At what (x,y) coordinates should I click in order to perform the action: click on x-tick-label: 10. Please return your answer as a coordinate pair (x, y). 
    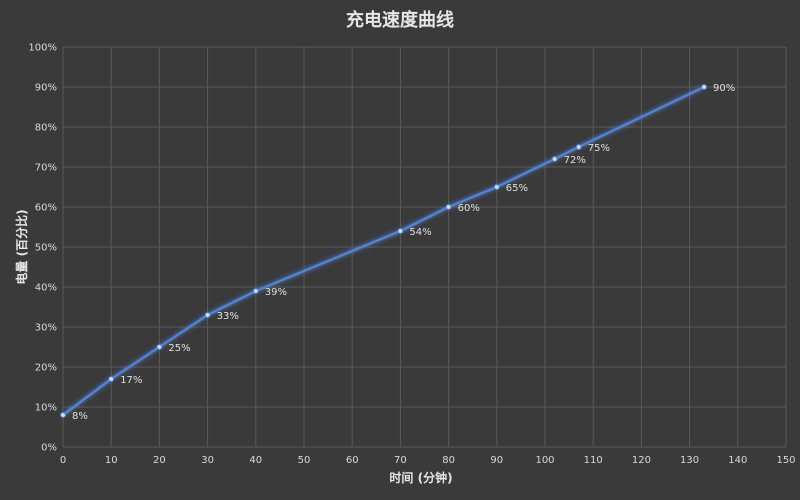
    Looking at the image, I should click on (111, 460).